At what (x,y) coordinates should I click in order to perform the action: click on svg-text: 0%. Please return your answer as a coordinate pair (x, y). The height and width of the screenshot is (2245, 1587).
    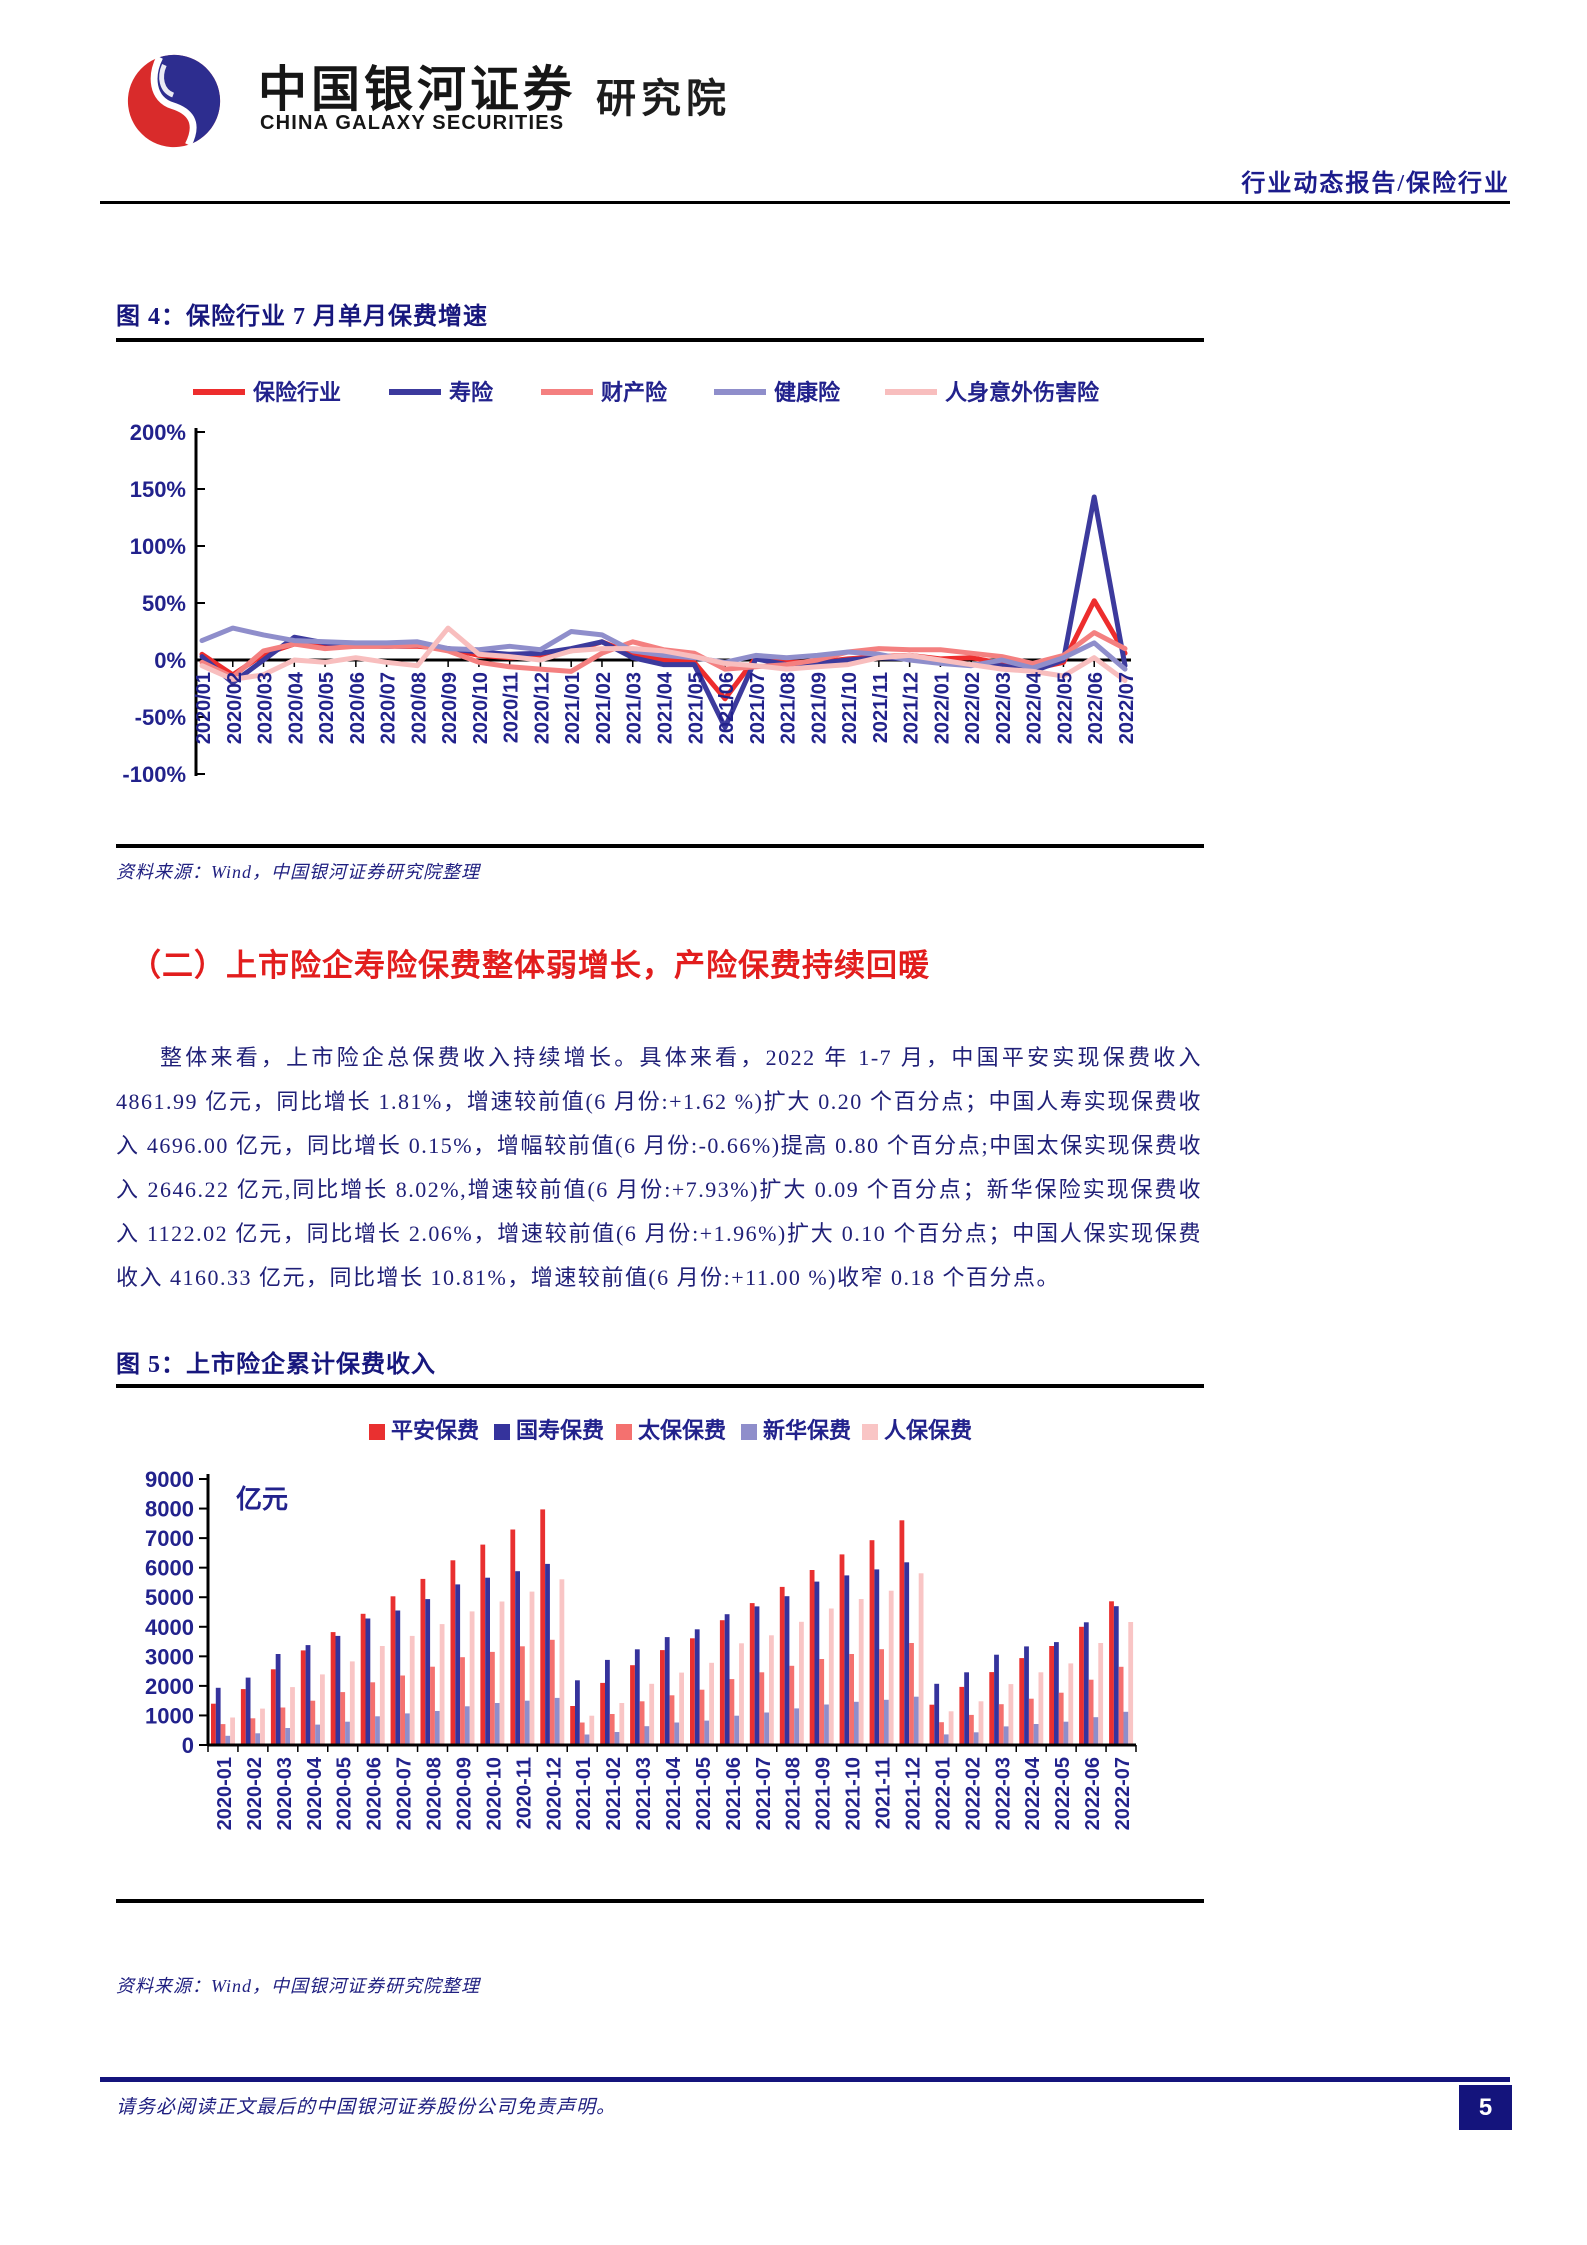
    Looking at the image, I should click on (170, 660).